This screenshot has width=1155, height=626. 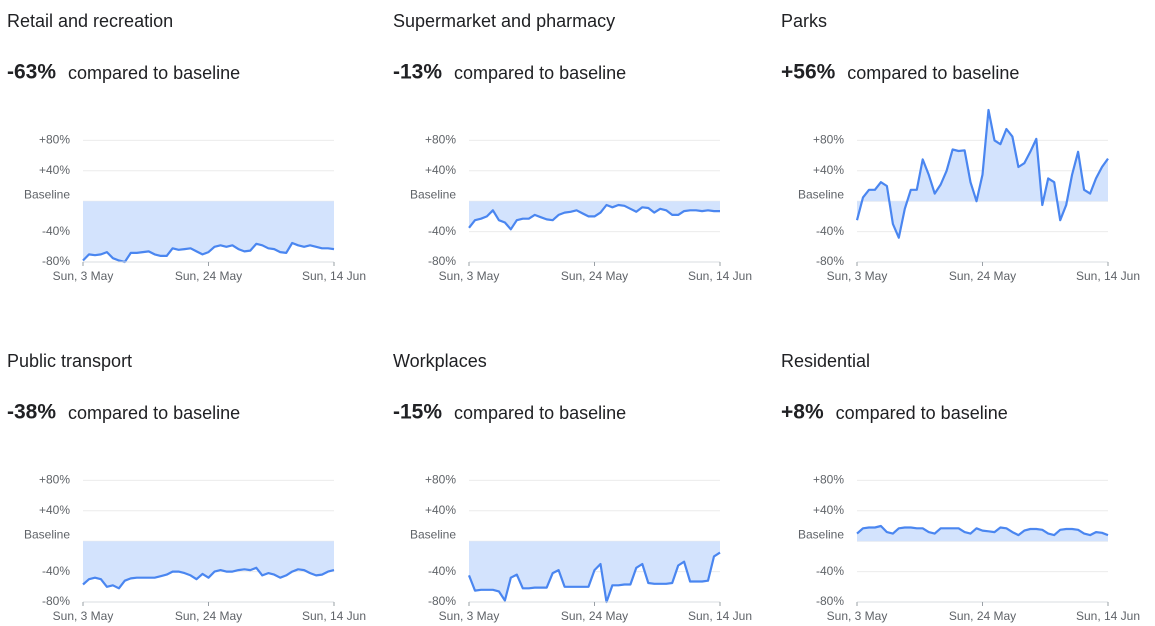 I want to click on headline-value: -15%, so click(x=417, y=412).